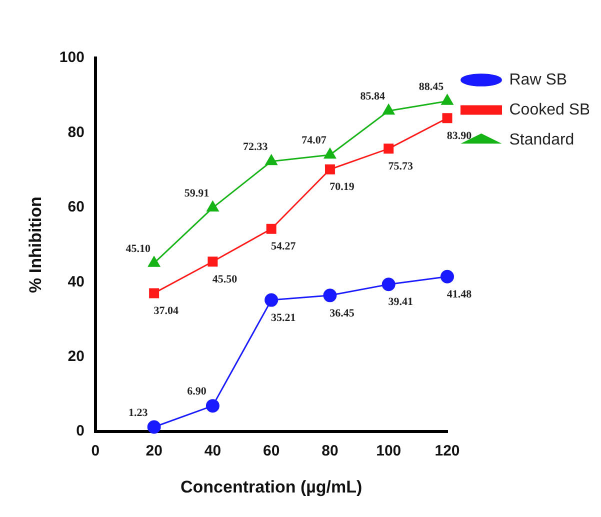  Describe the element at coordinates (80, 431) in the screenshot. I see `y-tick-label: 0` at that location.